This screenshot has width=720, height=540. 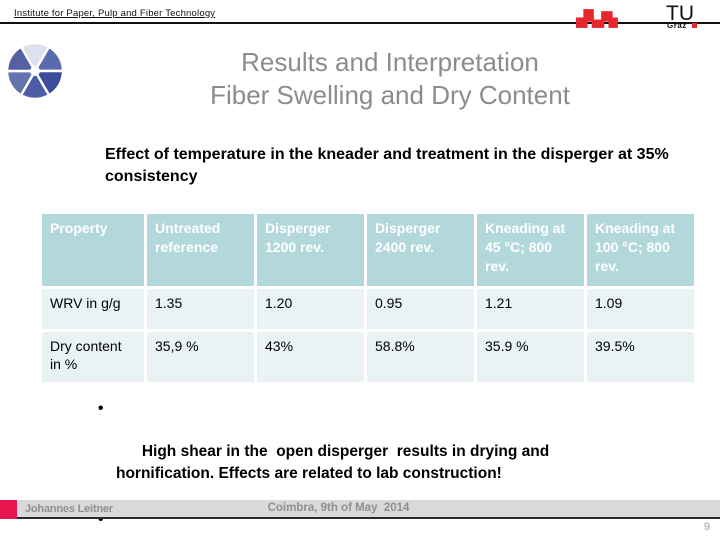 I want to click on slide-title-line2: Fiber Swelling and Dry Content, so click(x=390, y=94).